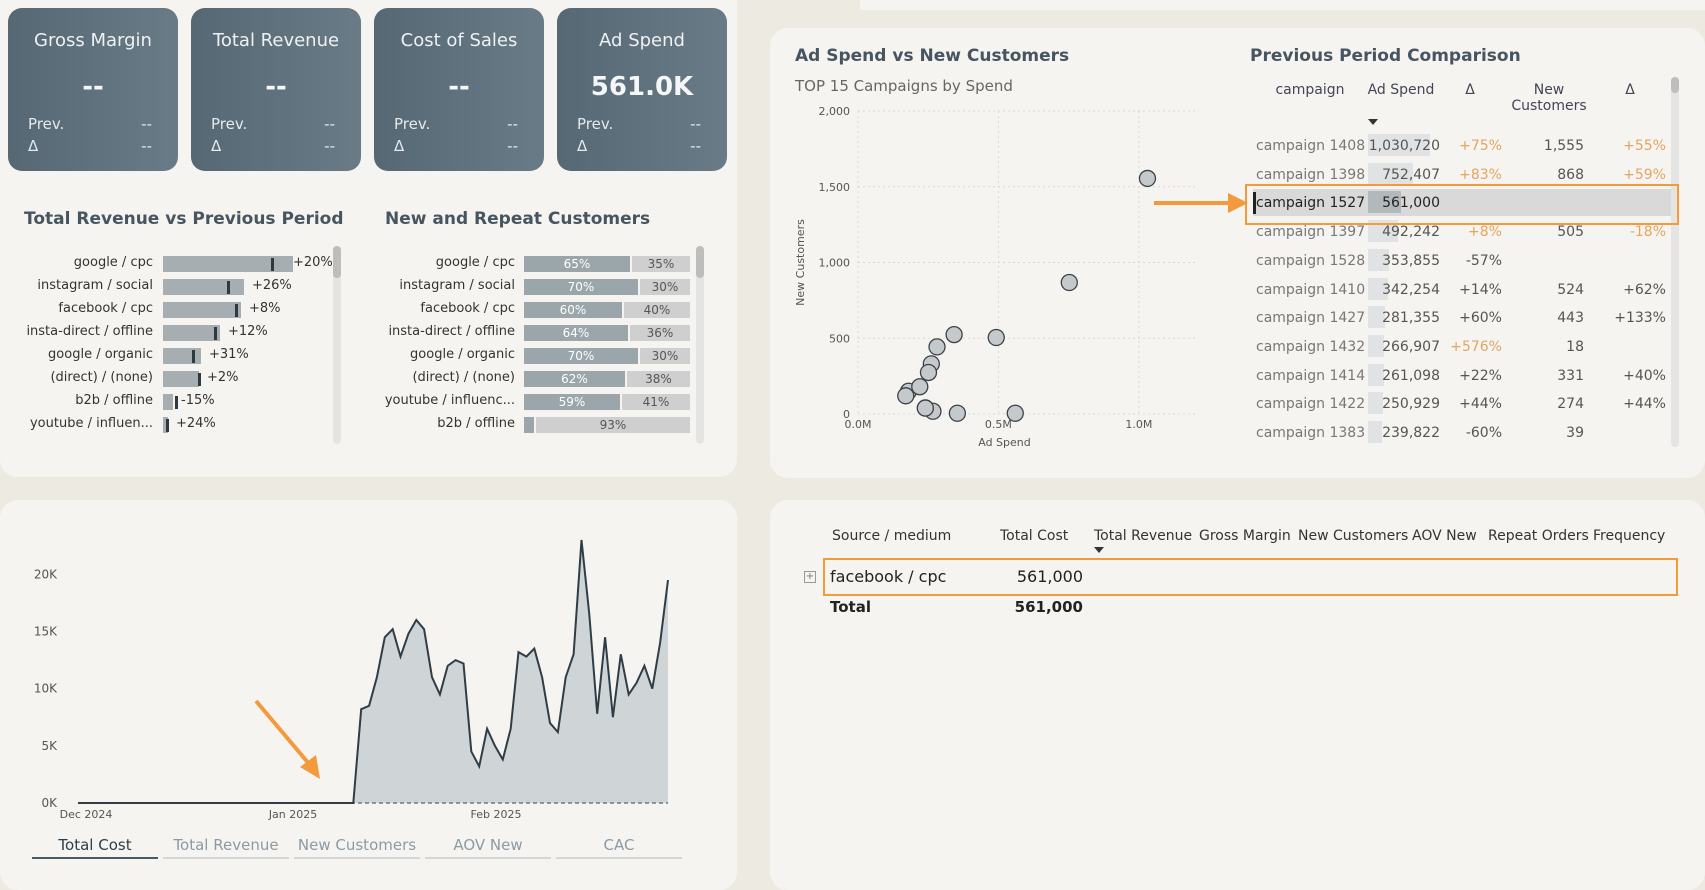 Image resolution: width=1705 pixels, height=890 pixels. Describe the element at coordinates (657, 310) in the screenshot. I see `repeat-customers-segment: 40%` at that location.